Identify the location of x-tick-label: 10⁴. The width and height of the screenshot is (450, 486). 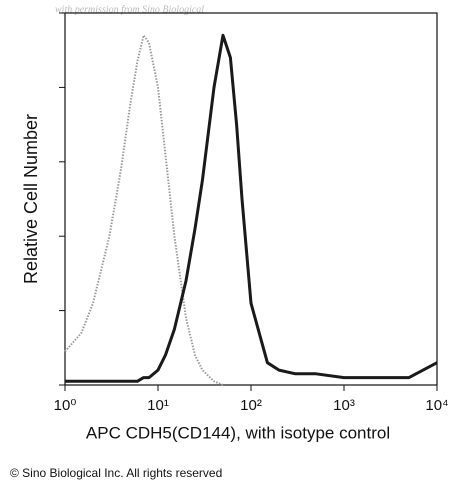
(436, 405).